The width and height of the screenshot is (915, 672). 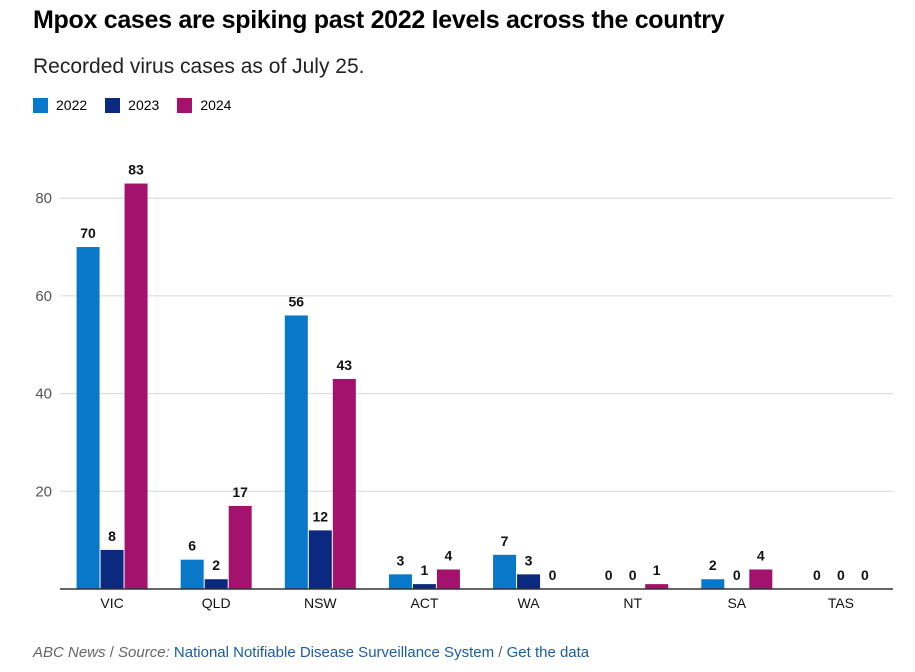 What do you see at coordinates (657, 570) in the screenshot?
I see `value-label-nt-2024: 1` at bounding box center [657, 570].